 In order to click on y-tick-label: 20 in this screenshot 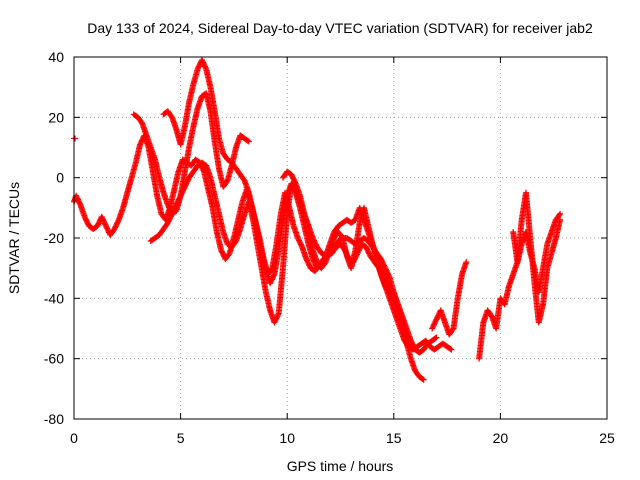, I will do `click(56, 117)`.